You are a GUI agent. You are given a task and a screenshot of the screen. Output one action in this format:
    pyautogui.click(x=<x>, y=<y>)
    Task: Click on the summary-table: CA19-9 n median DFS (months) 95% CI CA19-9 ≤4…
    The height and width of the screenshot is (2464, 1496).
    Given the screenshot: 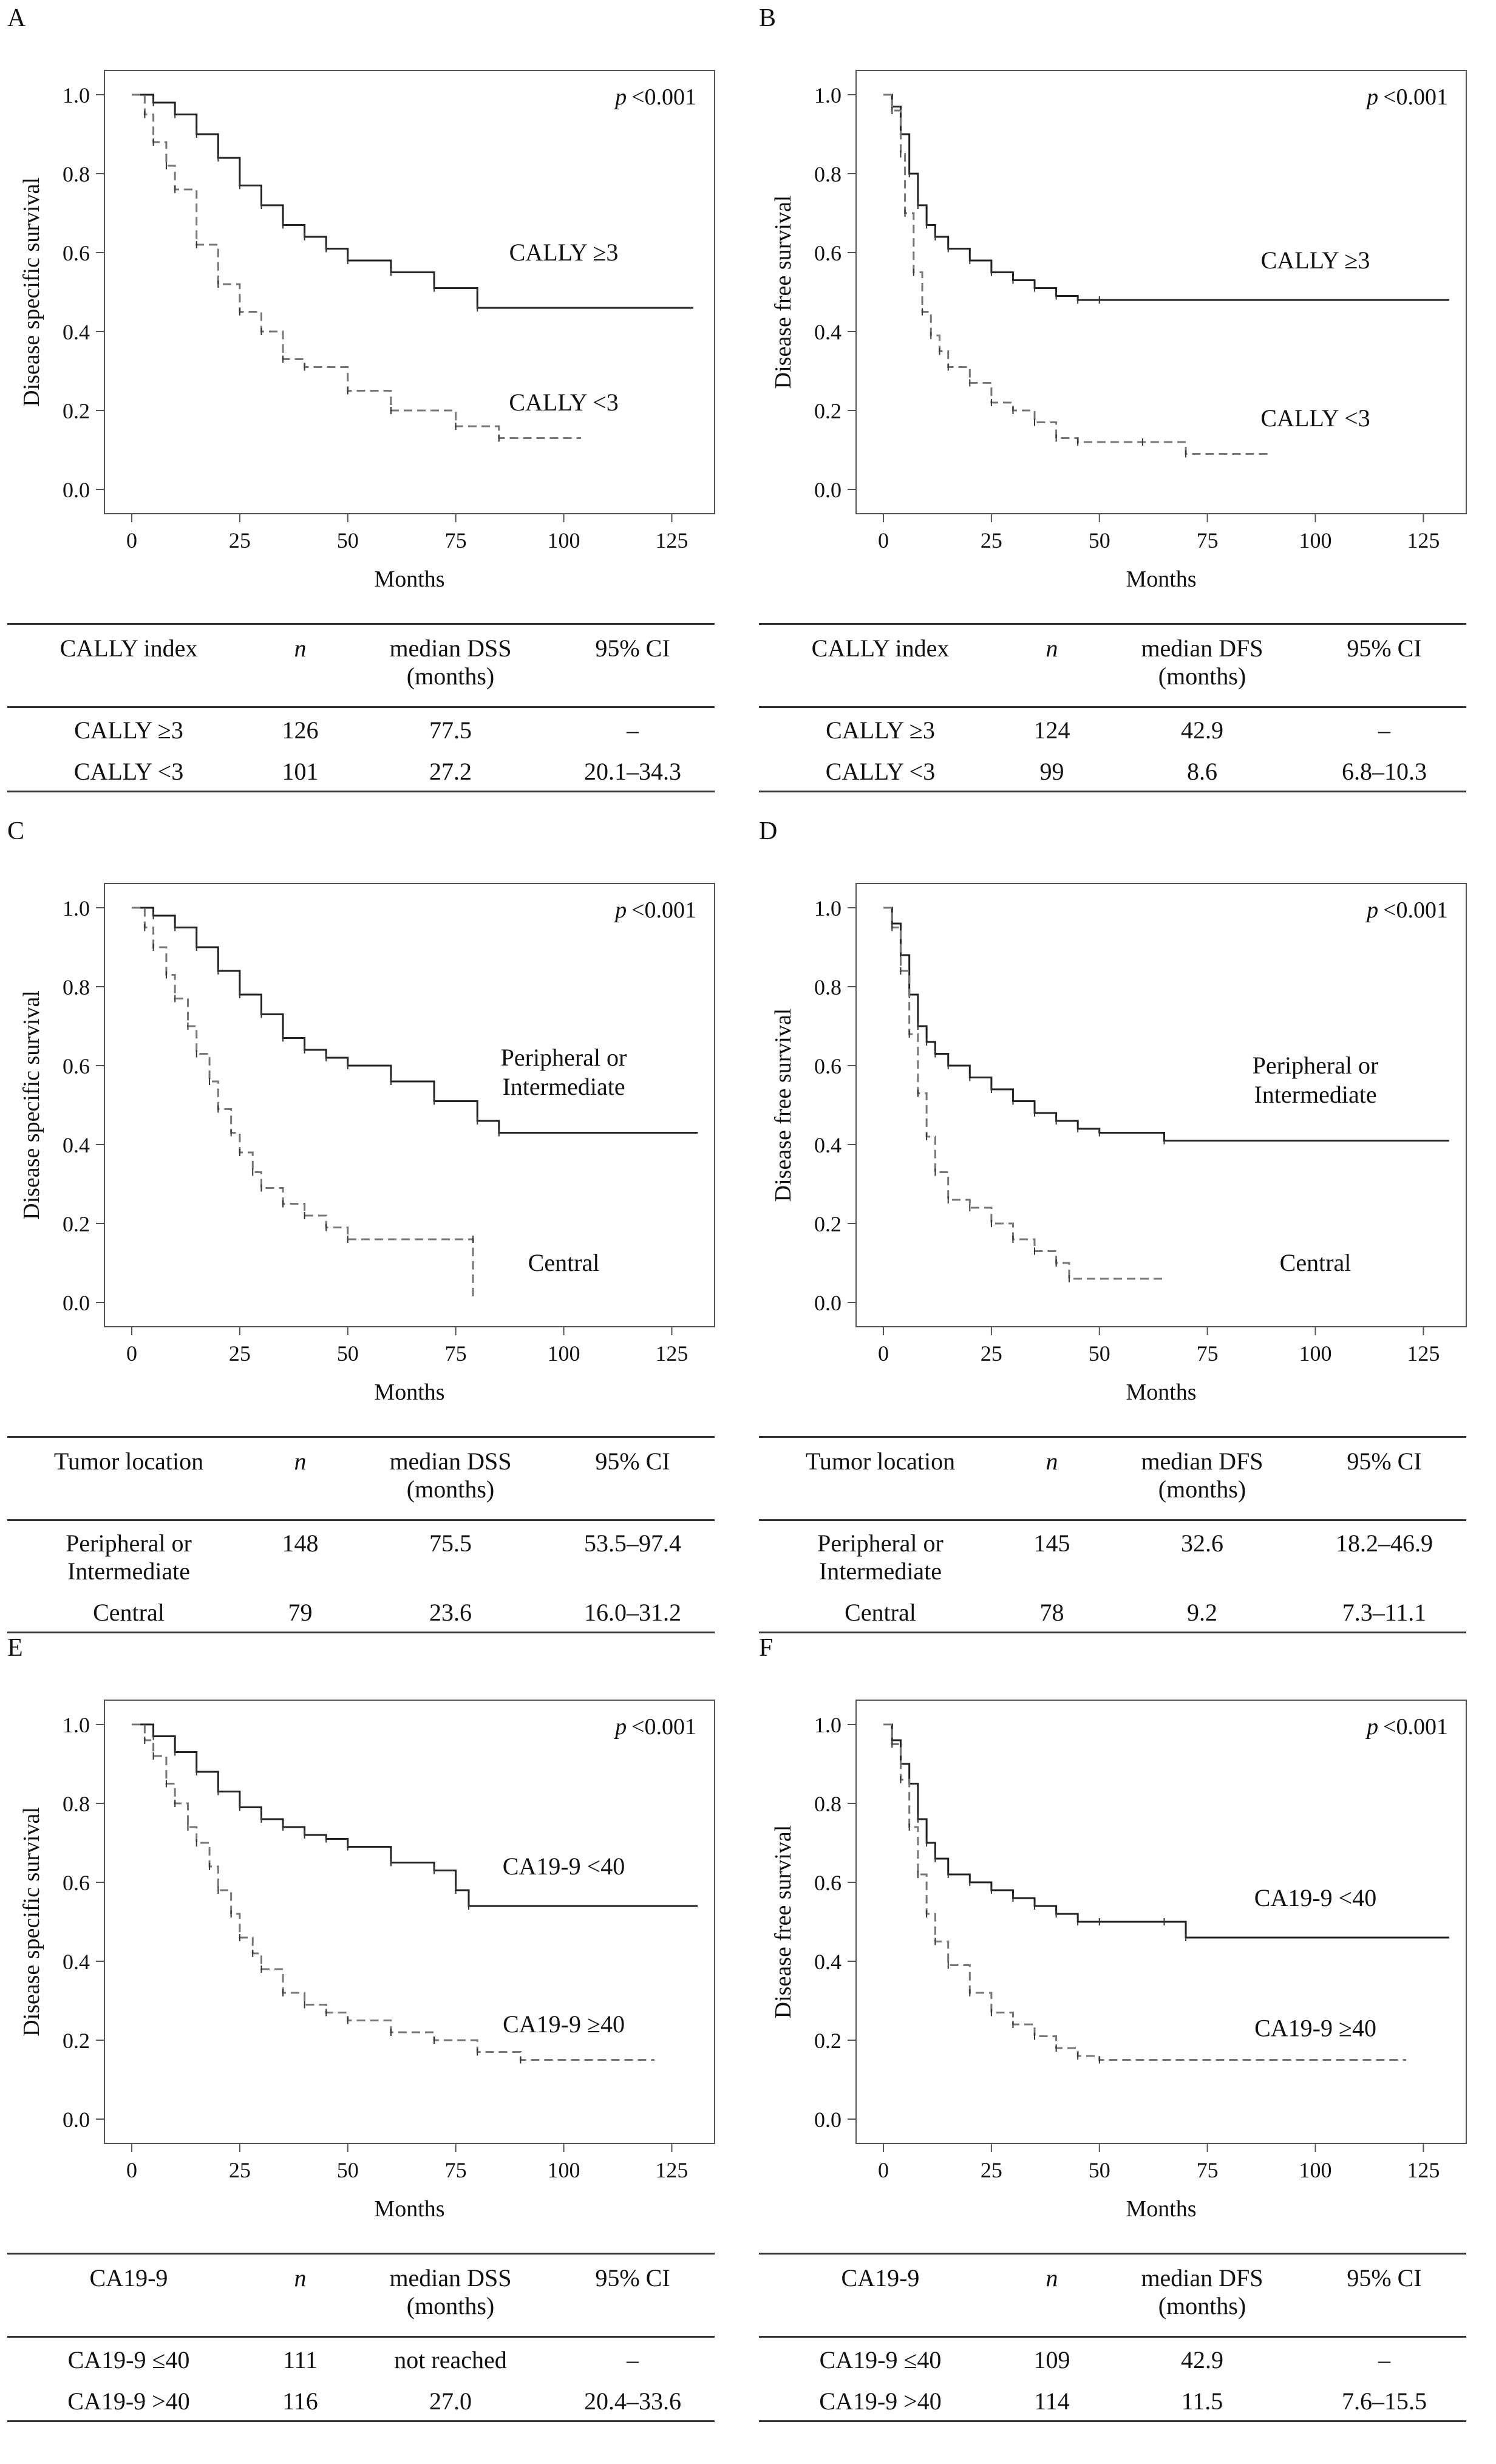 What is the action you would take?
    pyautogui.click(x=1112, y=2337)
    